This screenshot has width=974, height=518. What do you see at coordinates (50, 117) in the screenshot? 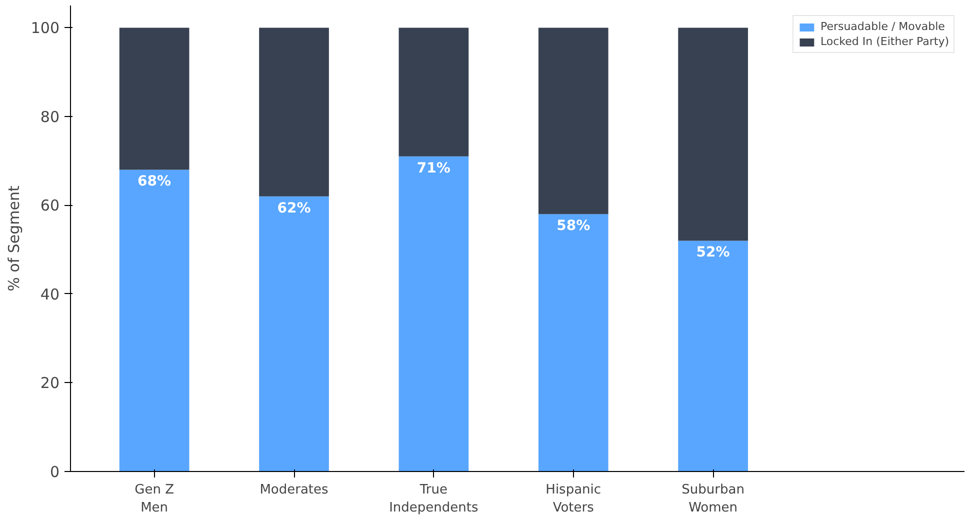
I see `y-tick-label: 80` at bounding box center [50, 117].